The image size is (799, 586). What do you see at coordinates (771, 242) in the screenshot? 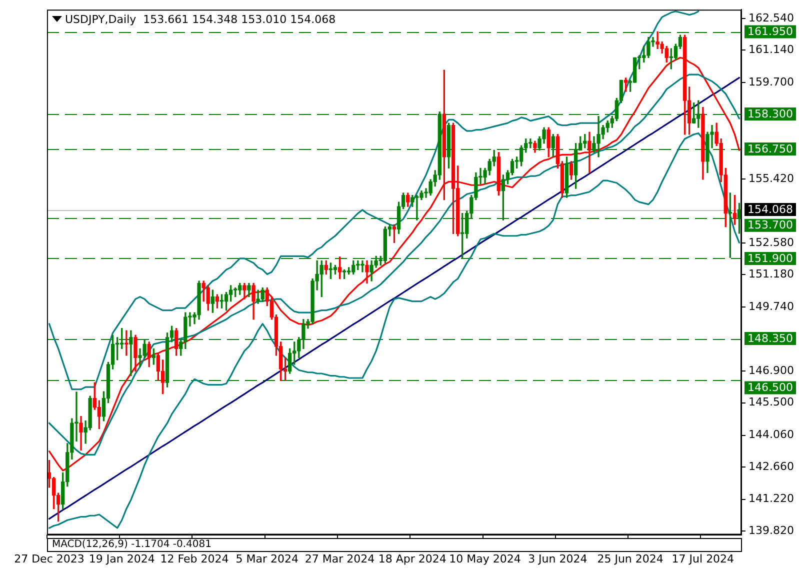
I see `y-tick-label: 152.580` at bounding box center [771, 242].